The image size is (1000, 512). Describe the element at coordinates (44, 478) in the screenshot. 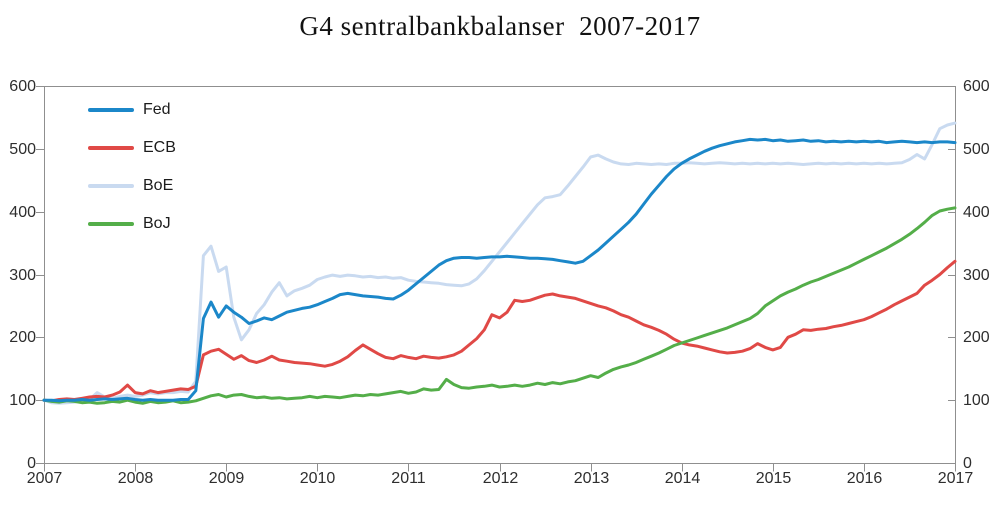

I see `x-axis-label: 2007` at that location.